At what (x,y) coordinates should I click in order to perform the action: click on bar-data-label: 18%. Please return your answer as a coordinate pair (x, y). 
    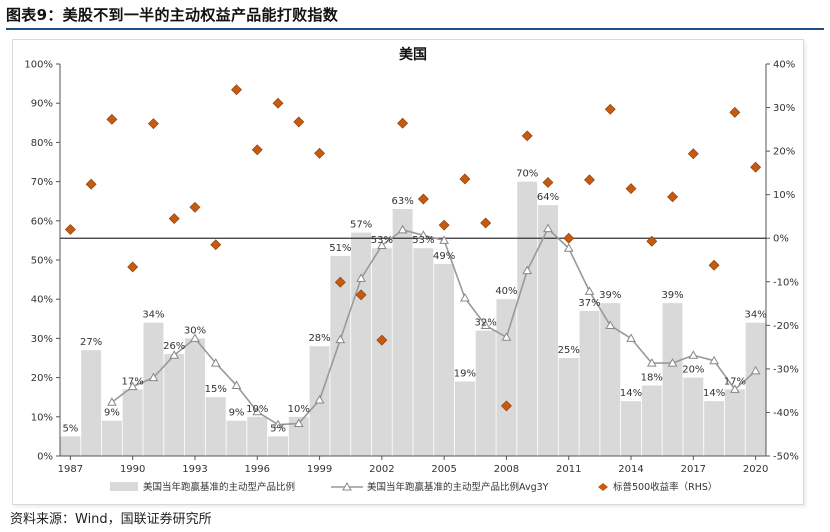
    Looking at the image, I should click on (652, 377).